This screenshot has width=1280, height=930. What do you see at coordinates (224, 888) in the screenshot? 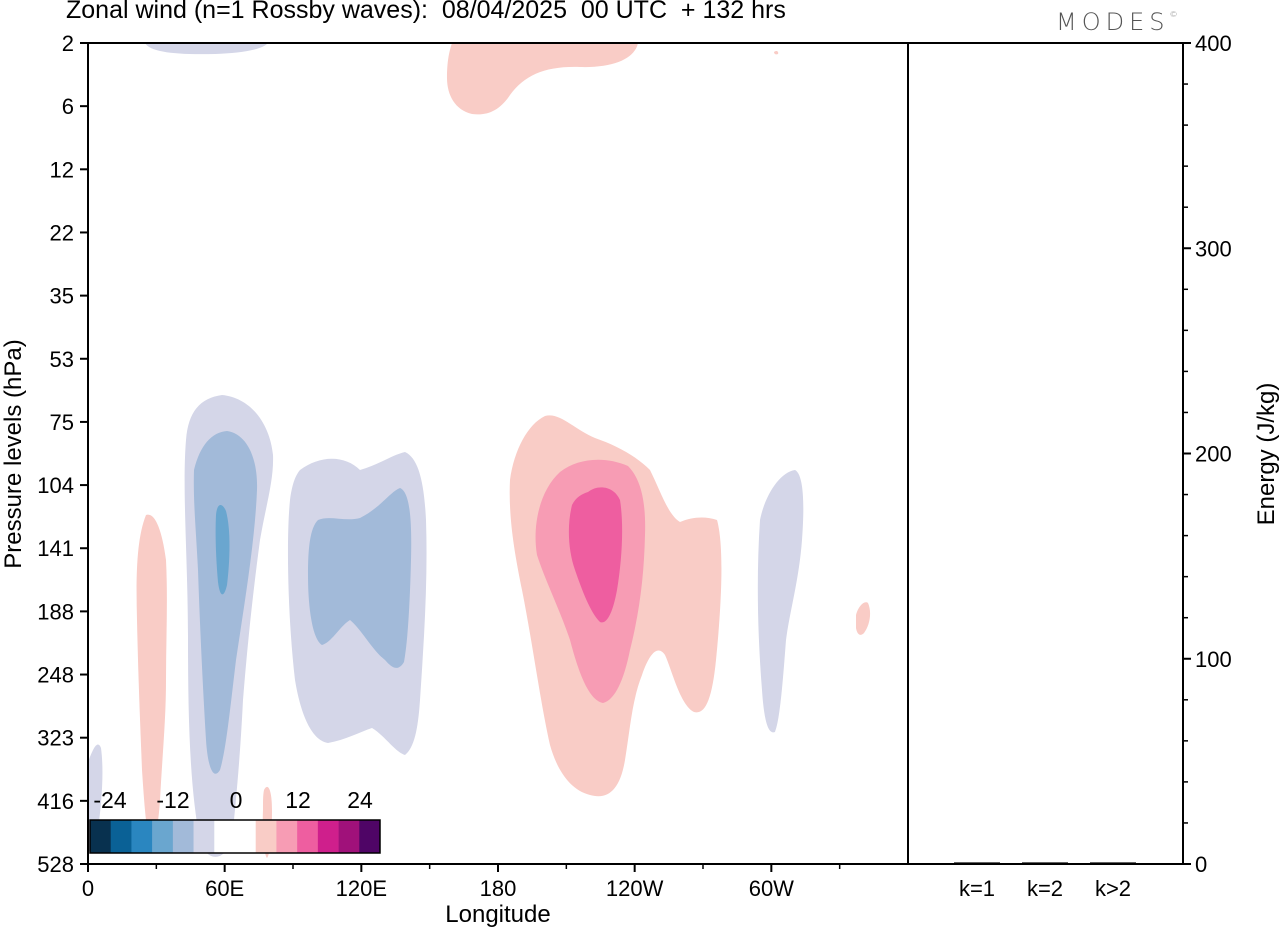
I see `longitude-tick-label: 60E` at bounding box center [224, 888].